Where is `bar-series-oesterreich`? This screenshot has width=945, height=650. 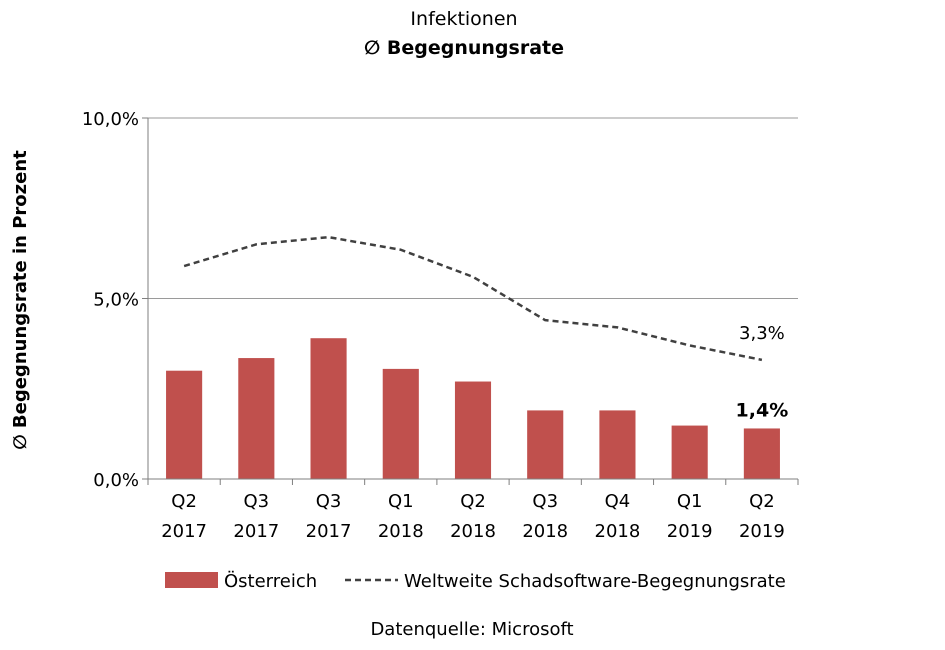
bar-series-oesterreich is located at coordinates (473, 408).